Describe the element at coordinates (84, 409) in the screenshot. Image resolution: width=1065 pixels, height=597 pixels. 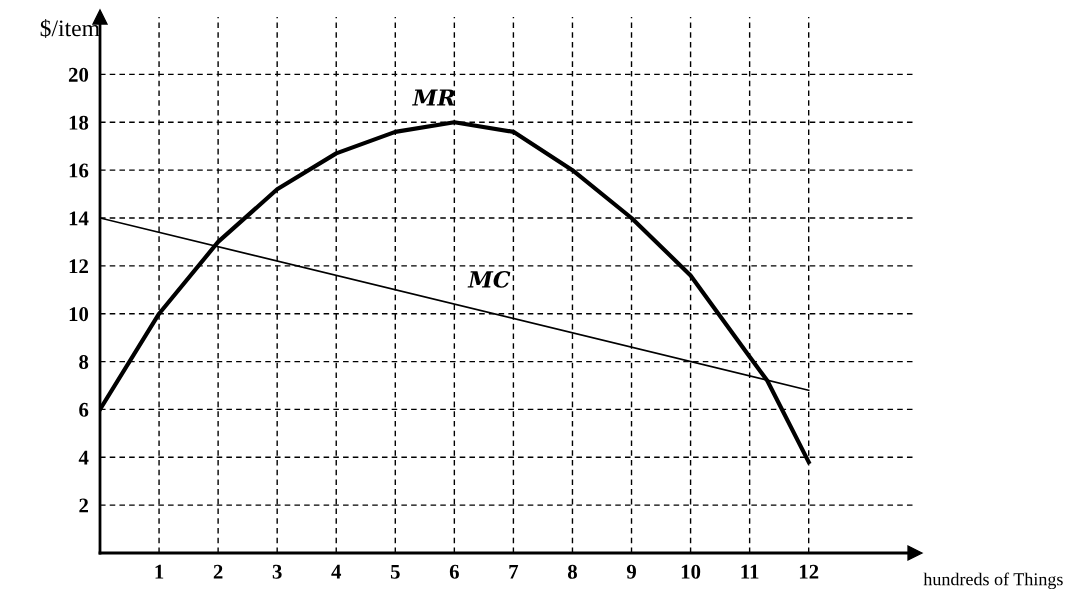
I see `y-tick-label: 6` at that location.